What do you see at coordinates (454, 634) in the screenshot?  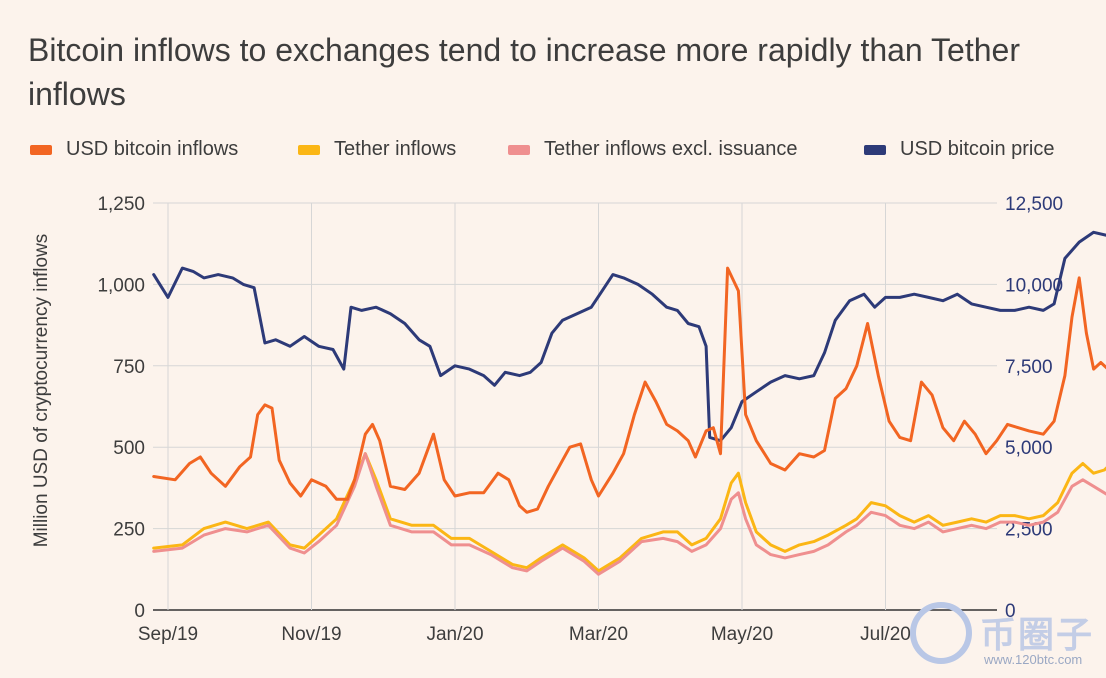 I see `x-tick-label: Jan/20` at bounding box center [454, 634].